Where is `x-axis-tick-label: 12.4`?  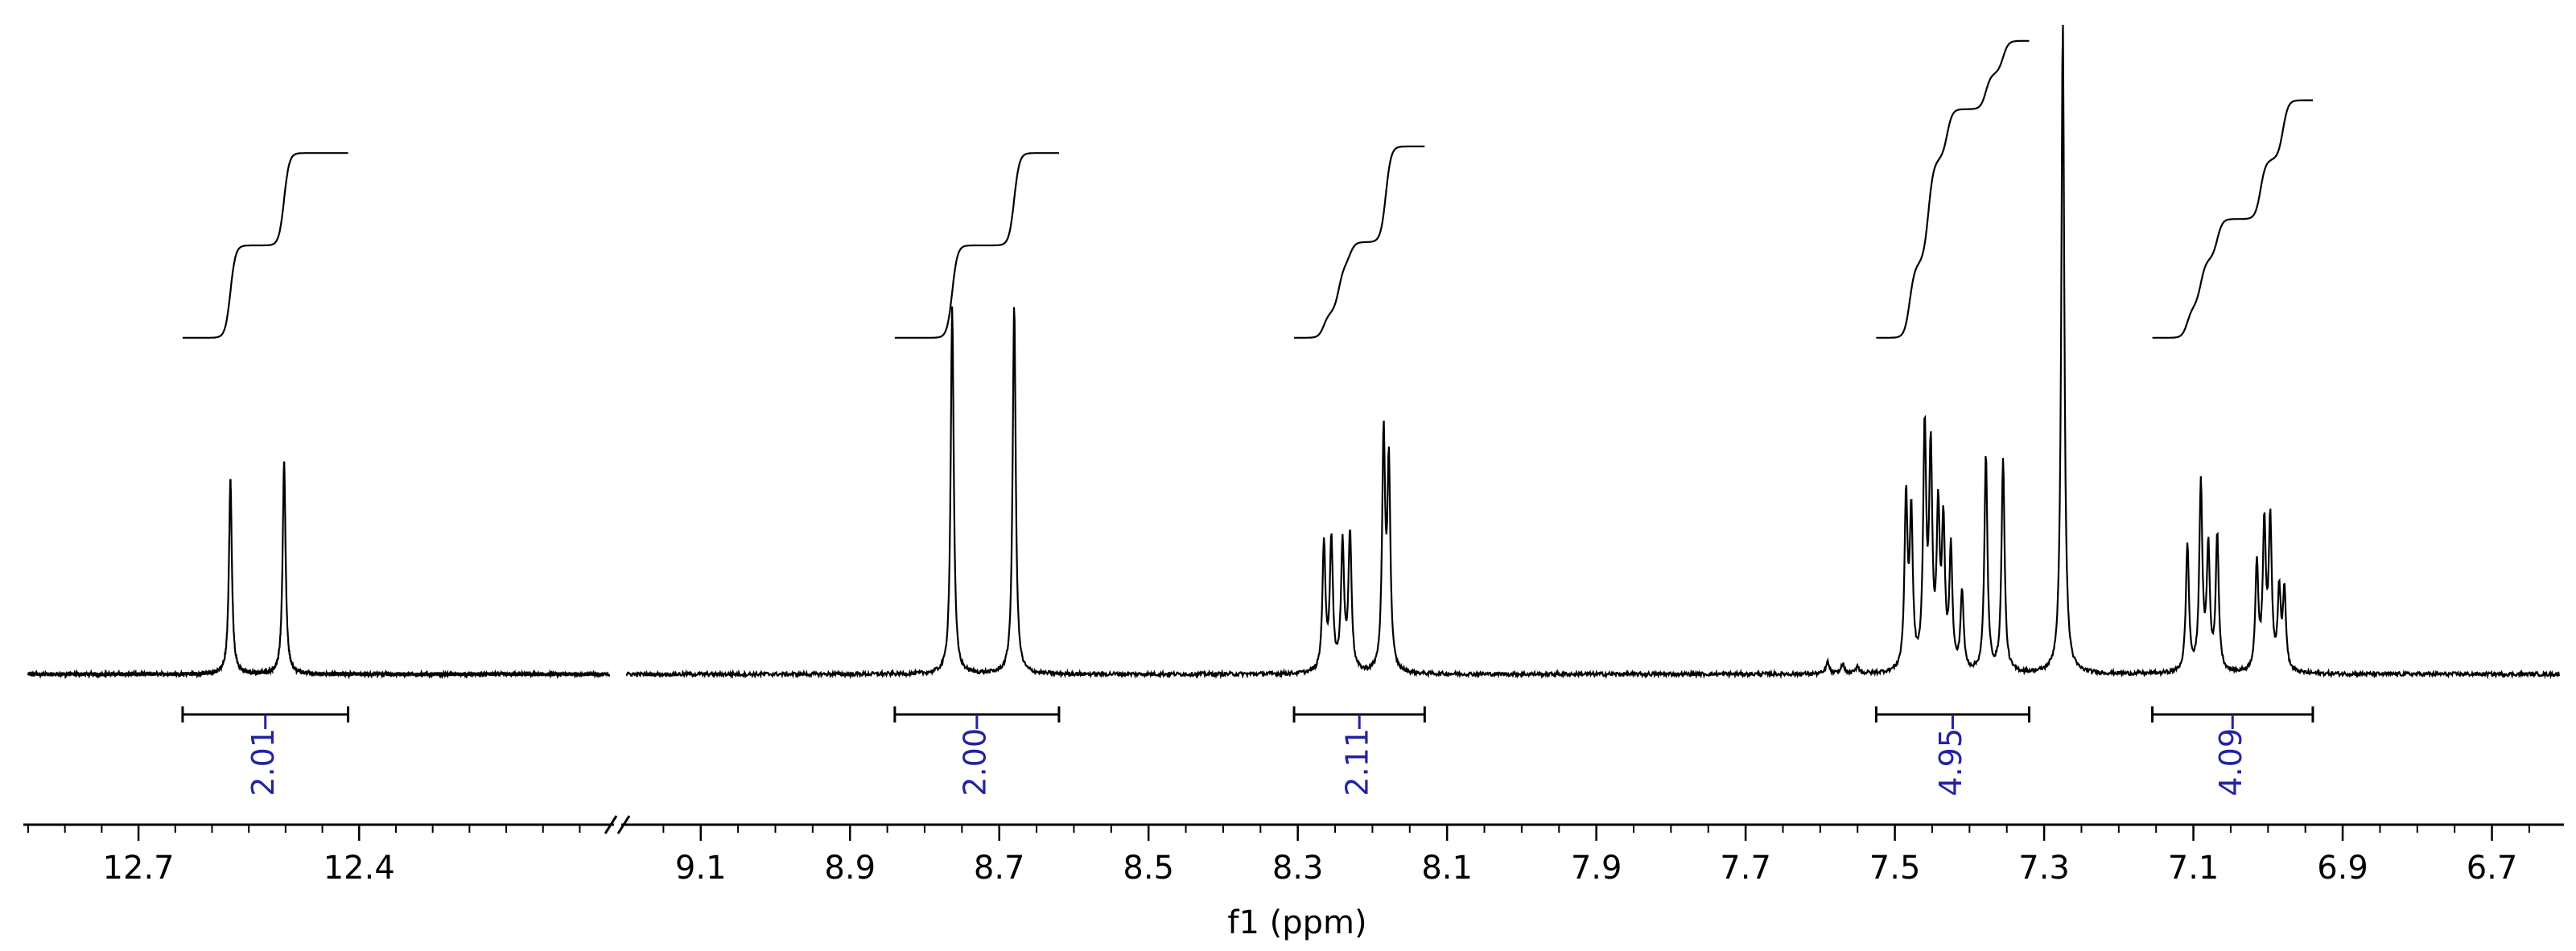
x-axis-tick-label: 12.4 is located at coordinates (359, 868).